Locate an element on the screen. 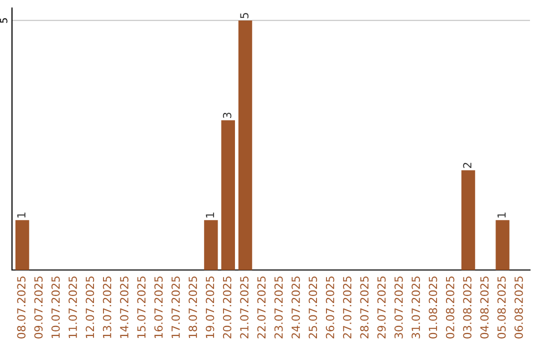 The width and height of the screenshot is (540, 340). x-tick-label: 06.08.2025 is located at coordinates (518, 307).